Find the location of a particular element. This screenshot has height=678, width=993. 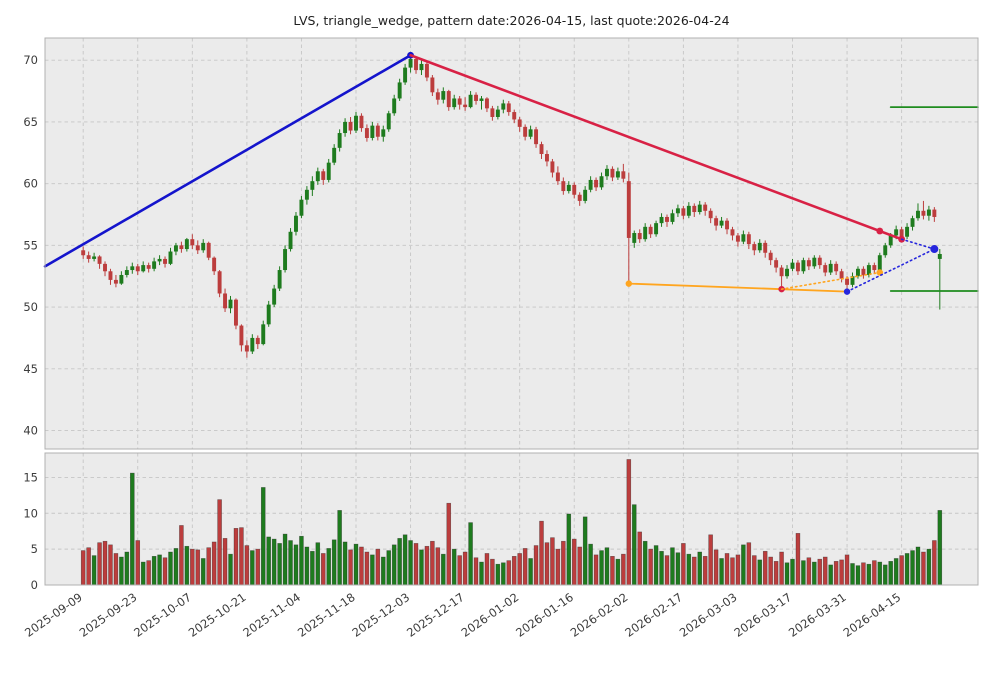

svg-text: 2025-11-18 is located at coordinates (326, 615).